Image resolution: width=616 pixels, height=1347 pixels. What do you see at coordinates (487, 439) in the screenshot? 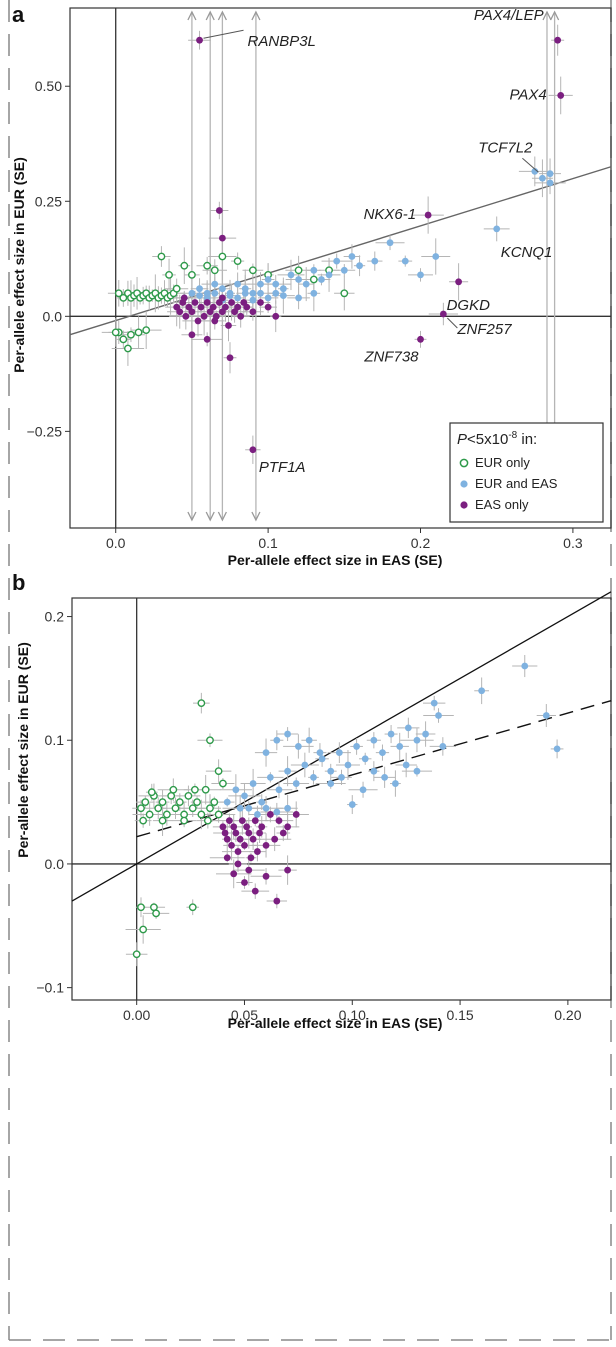
I see `legend-title-threshold: <5x10` at bounding box center [487, 439].